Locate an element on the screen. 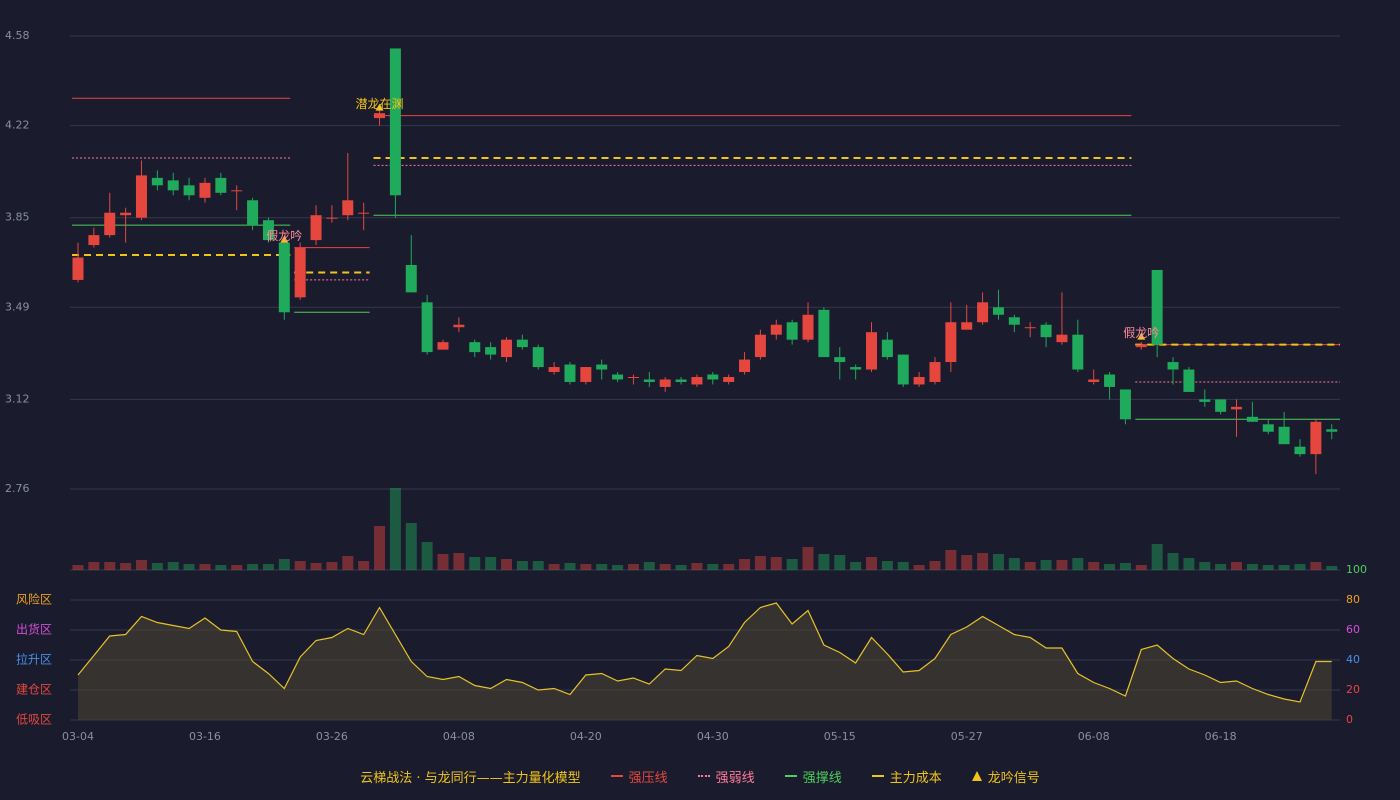 The height and width of the screenshot is (800, 1400). legend-swatch is located at coordinates (790, 776).